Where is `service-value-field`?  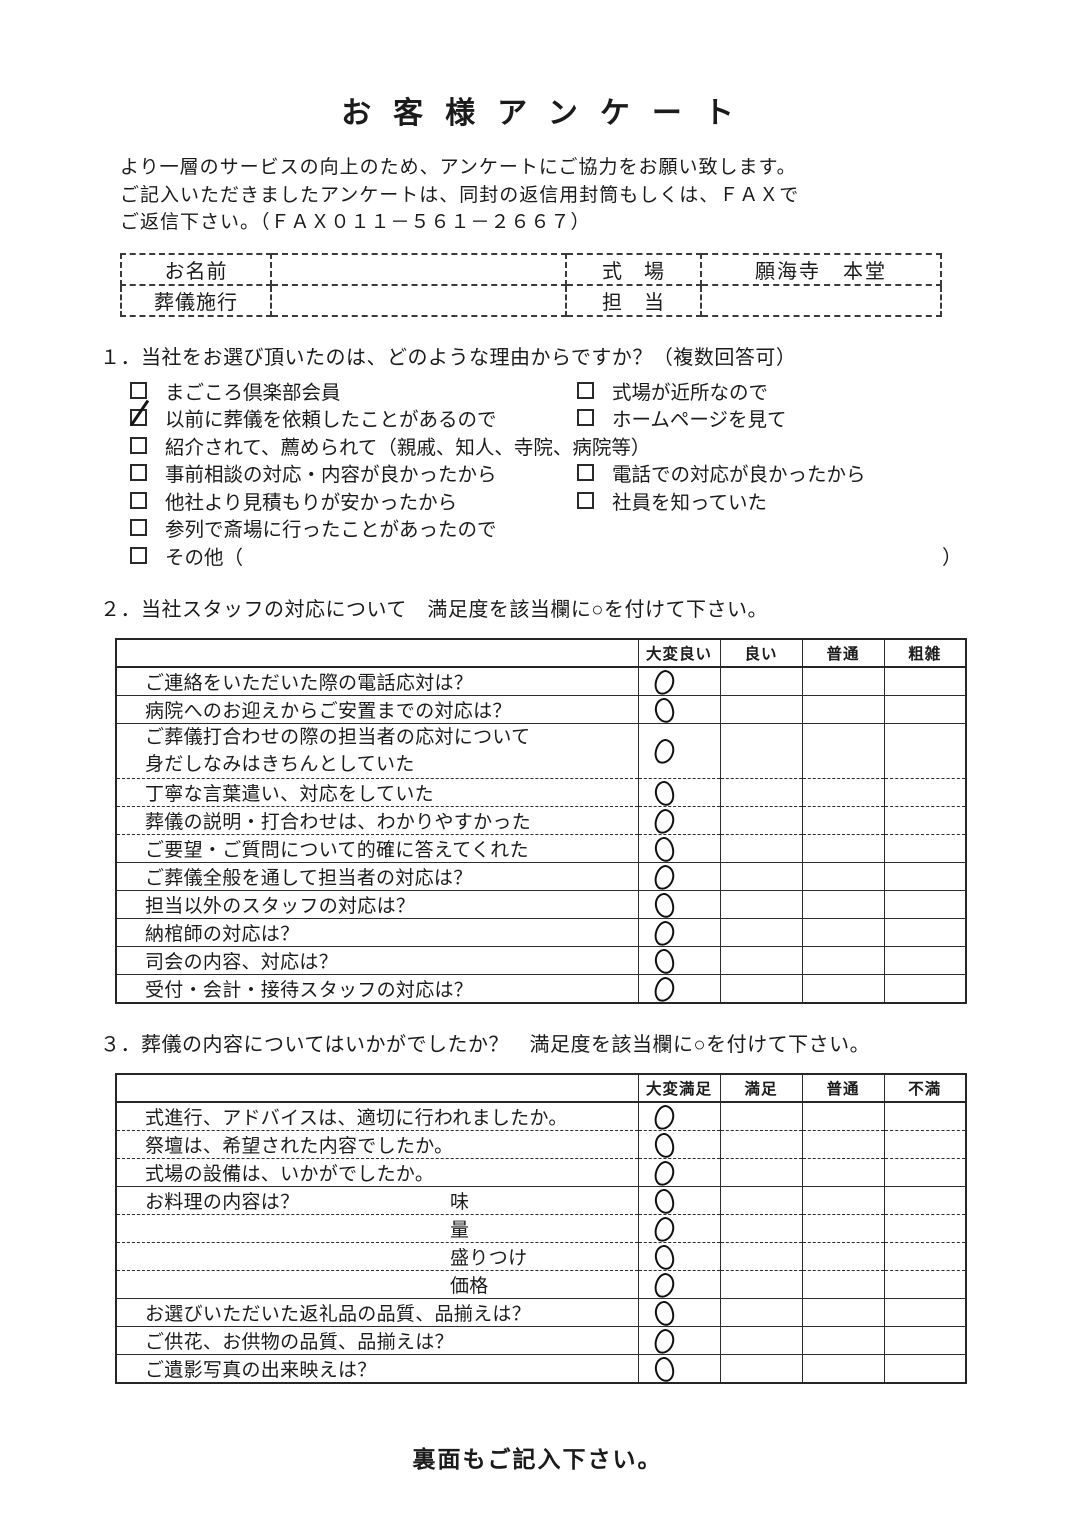 service-value-field is located at coordinates (418, 300).